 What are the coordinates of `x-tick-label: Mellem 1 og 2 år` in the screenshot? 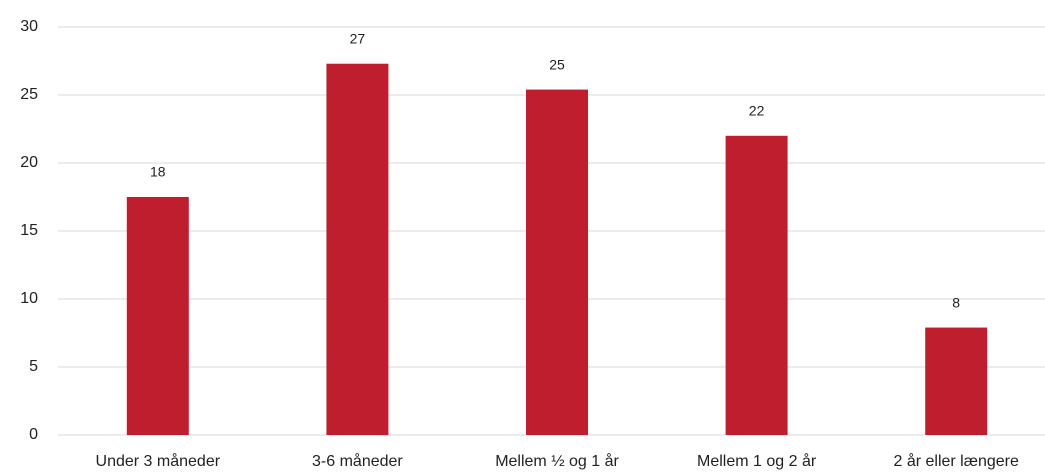 It's located at (757, 461).